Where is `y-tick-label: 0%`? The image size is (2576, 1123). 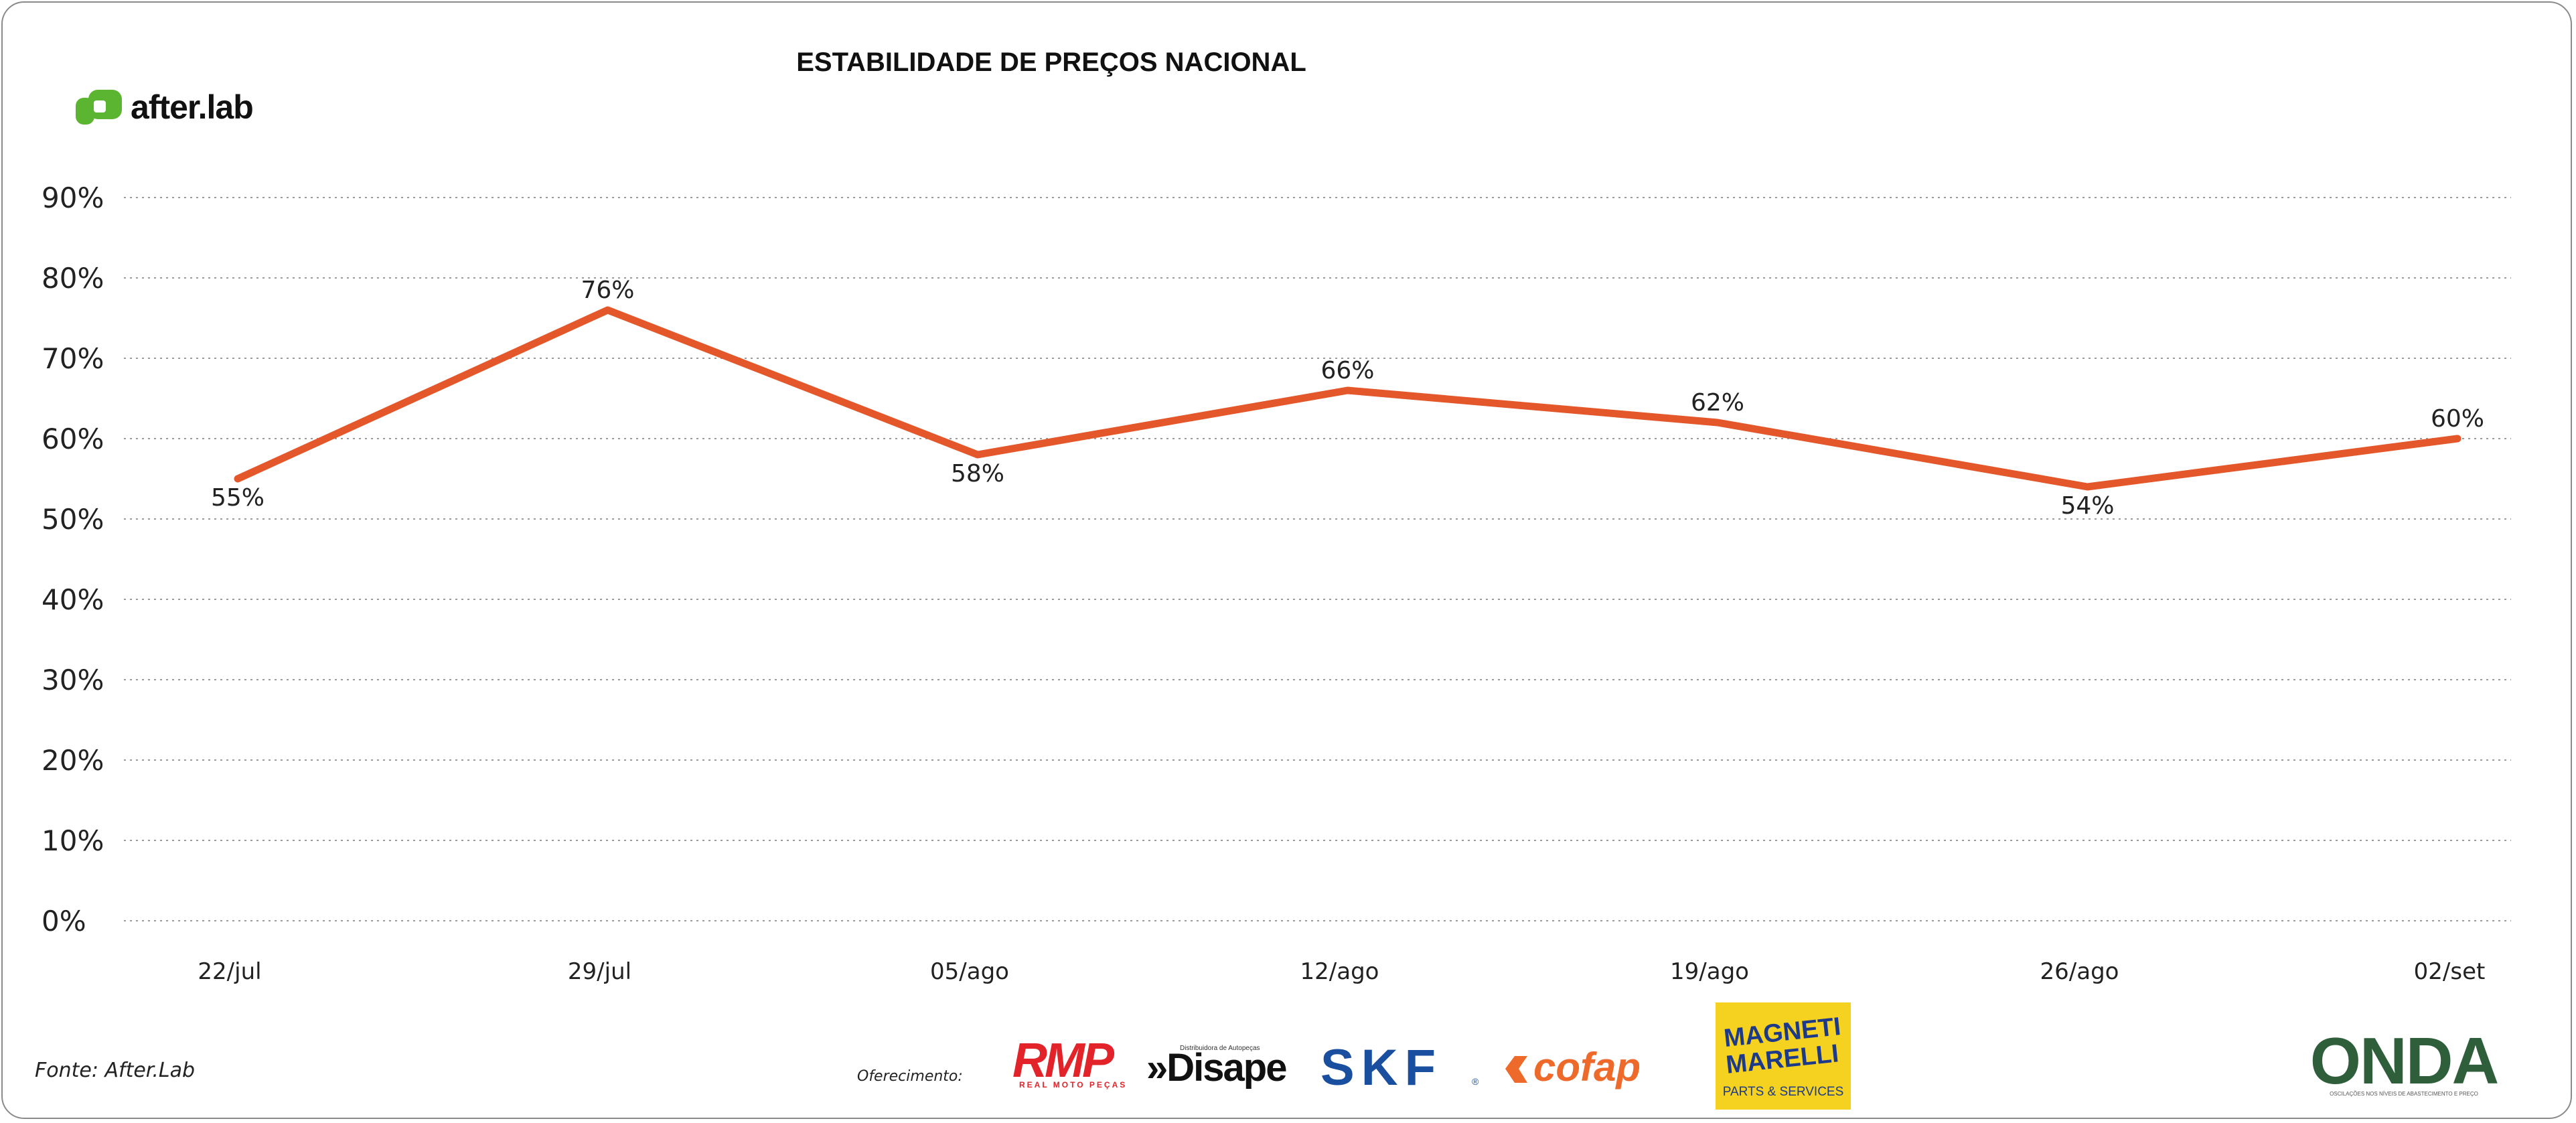
y-tick-label: 0% is located at coordinates (64, 921).